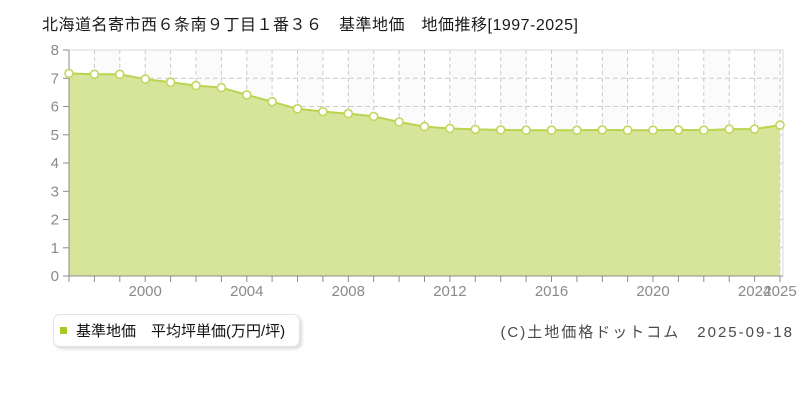 This screenshot has width=800, height=400. I want to click on x-tick-label: 2004, so click(246, 291).